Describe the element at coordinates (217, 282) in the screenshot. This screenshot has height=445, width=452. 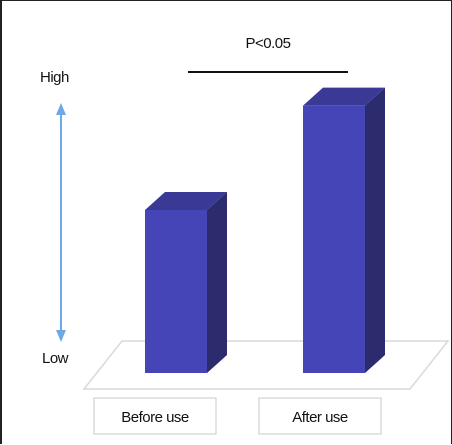
I see `bar-side-before-use` at that location.